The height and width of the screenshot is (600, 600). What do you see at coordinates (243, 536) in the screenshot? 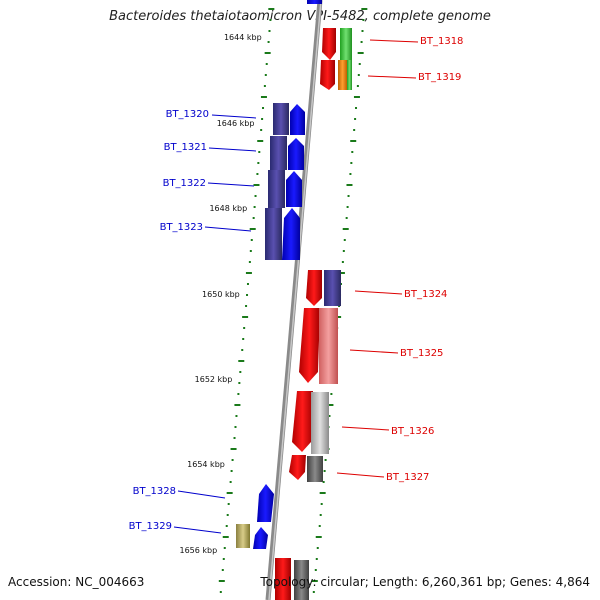
I see `gene-bt1329-sim` at bounding box center [243, 536].